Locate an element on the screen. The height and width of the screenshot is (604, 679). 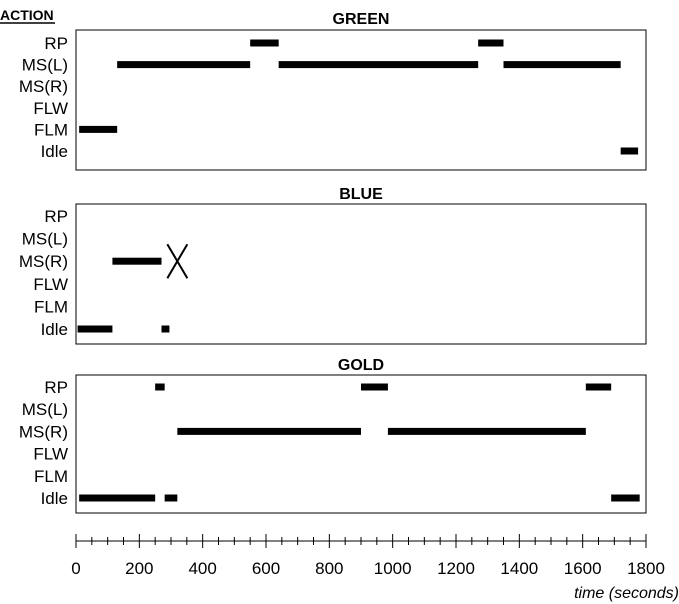
y-label-gold-msl: MS(L) is located at coordinates (45, 409).